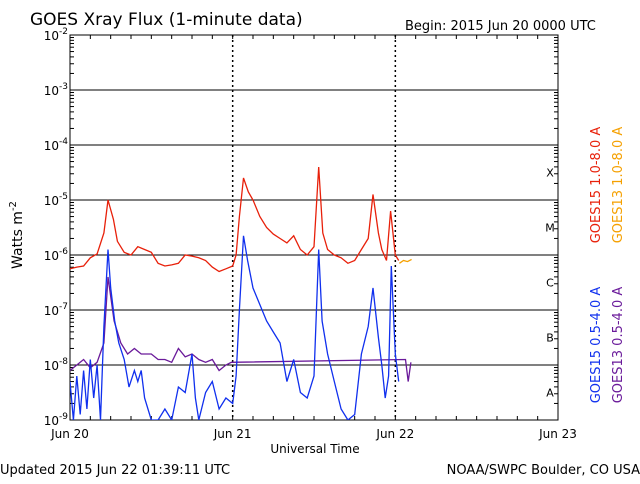 This screenshot has height=484, width=640. What do you see at coordinates (63, 417) in the screenshot?
I see `y-tick-exponent: -9` at bounding box center [63, 417].